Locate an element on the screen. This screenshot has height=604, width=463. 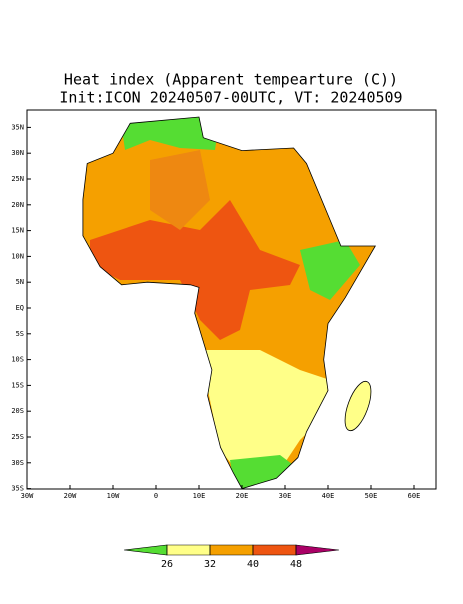
y-tick-label: 10S is located at coordinates (17, 360).